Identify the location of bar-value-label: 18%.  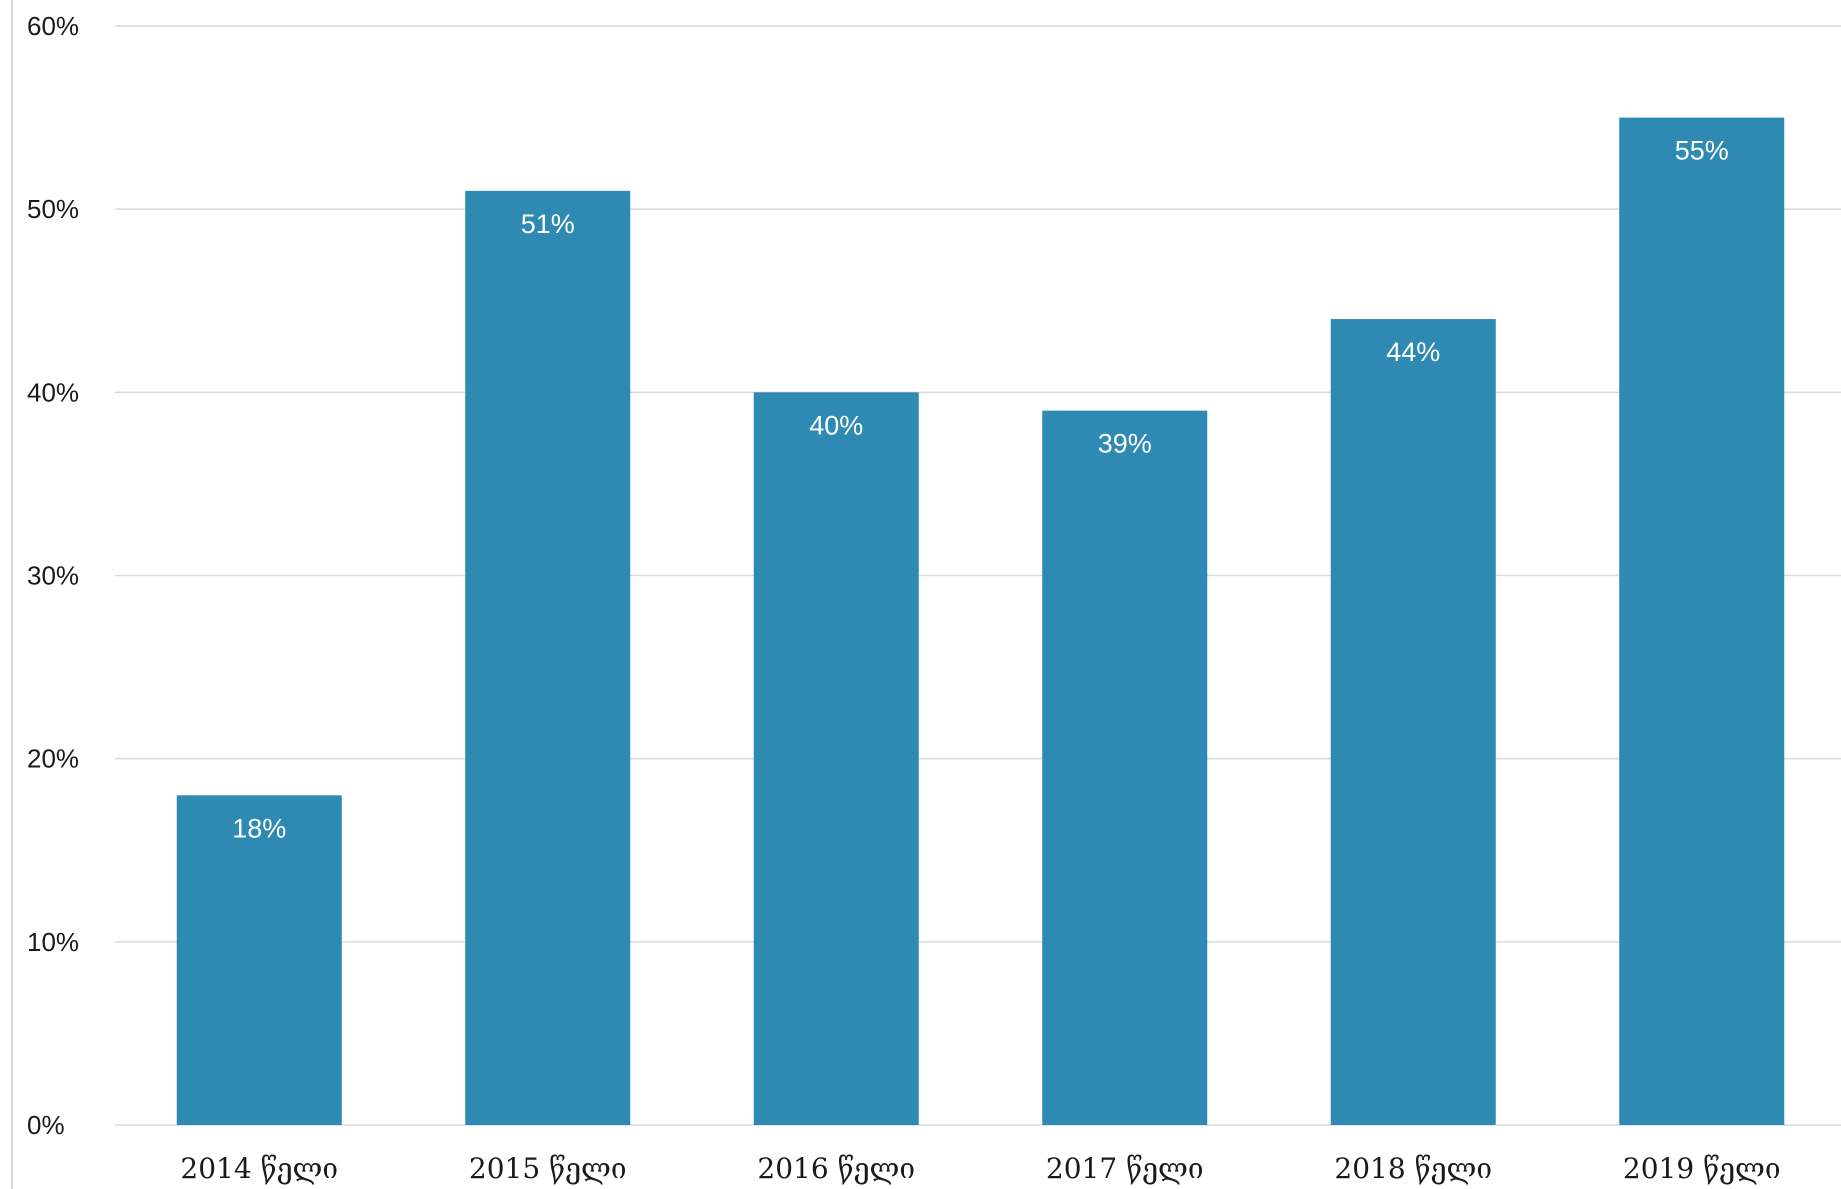
(259, 828).